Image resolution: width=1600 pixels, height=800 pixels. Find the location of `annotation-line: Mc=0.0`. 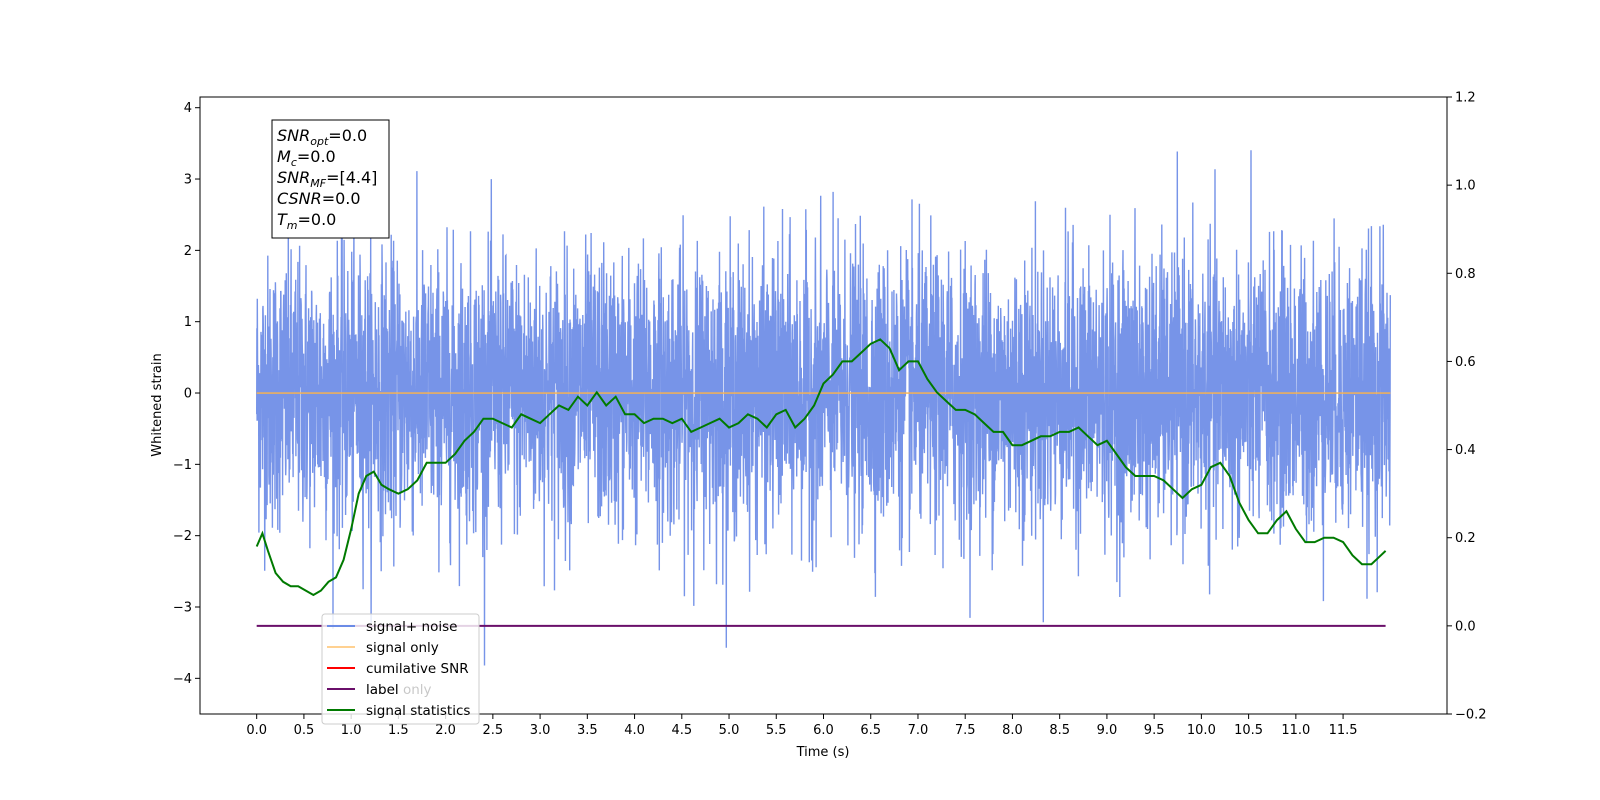

annotation-line: Mc=0.0 is located at coordinates (306, 158).